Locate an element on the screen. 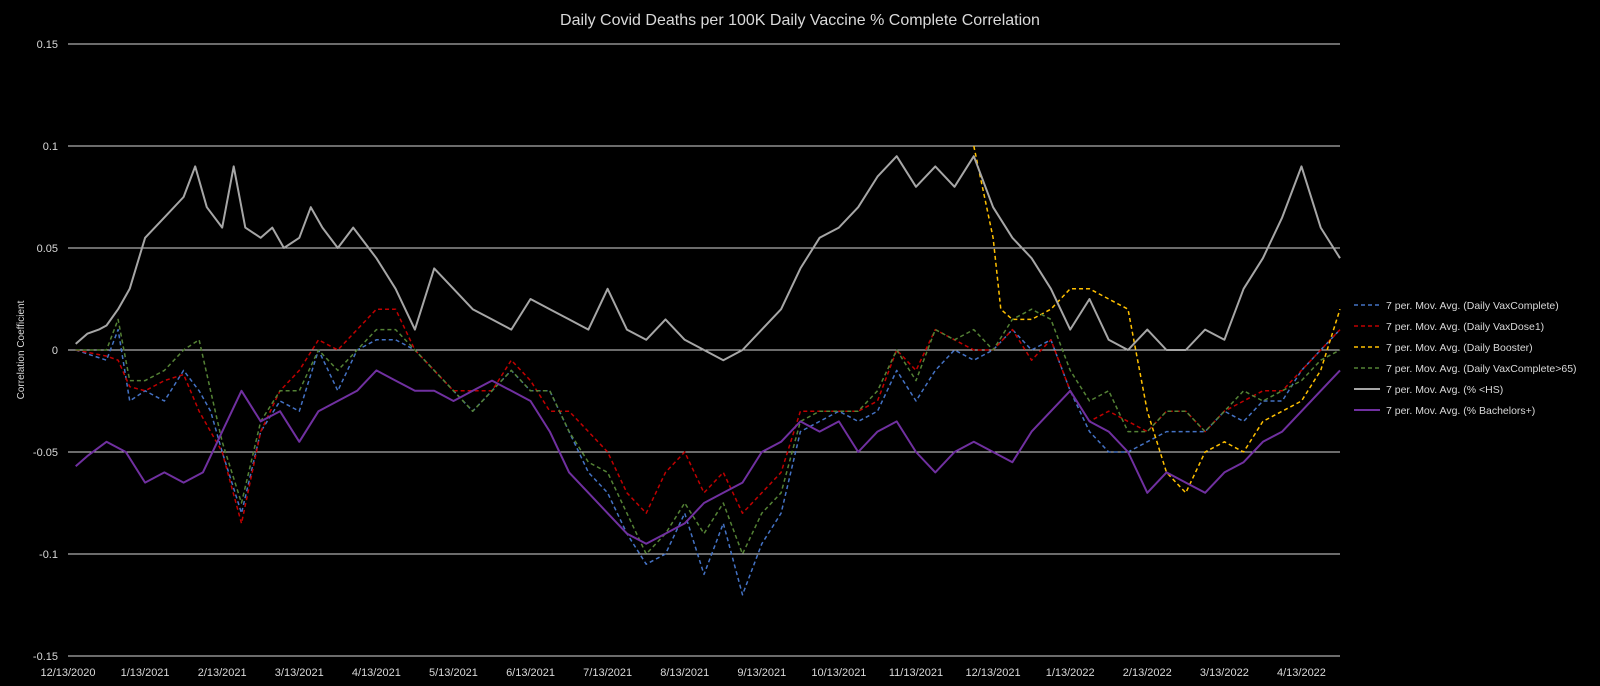  x-tick-label: 10/13/2021 is located at coordinates (838, 673).